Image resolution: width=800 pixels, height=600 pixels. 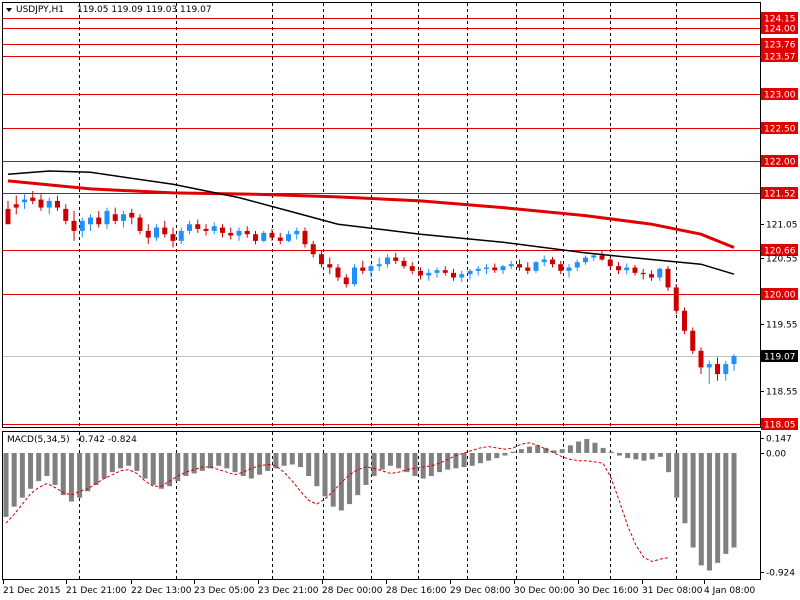 I want to click on price-level-label: 122.50, so click(x=780, y=130).